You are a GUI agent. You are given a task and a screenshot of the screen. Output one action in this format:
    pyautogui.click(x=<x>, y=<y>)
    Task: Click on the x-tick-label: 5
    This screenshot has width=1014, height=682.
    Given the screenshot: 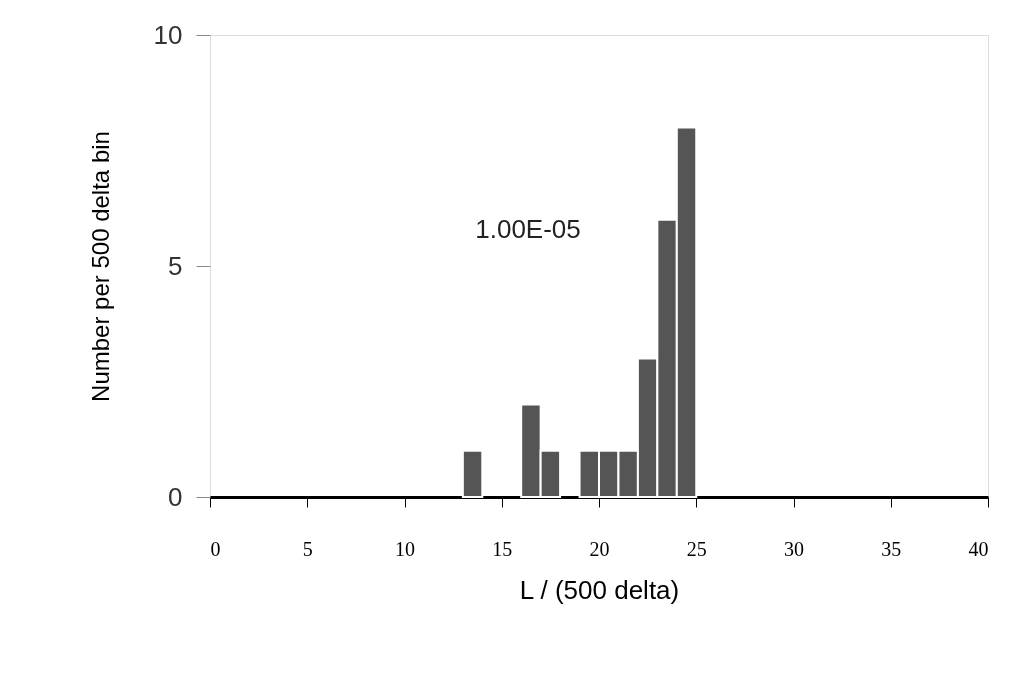 What is the action you would take?
    pyautogui.click(x=307, y=548)
    